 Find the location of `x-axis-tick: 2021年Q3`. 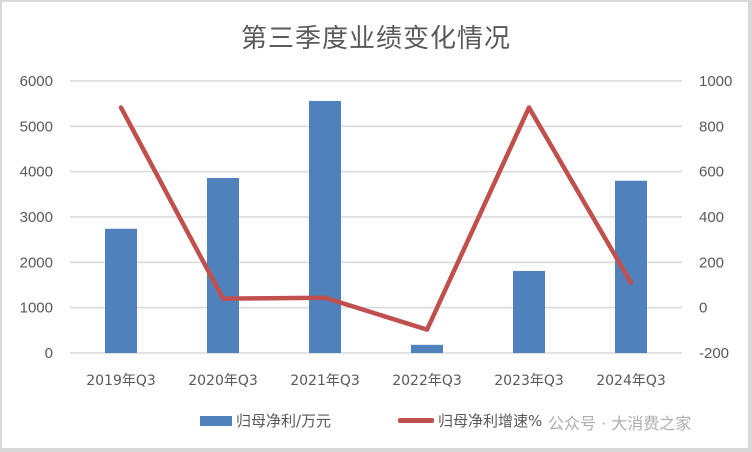

x-axis-tick: 2021年Q3 is located at coordinates (325, 381).